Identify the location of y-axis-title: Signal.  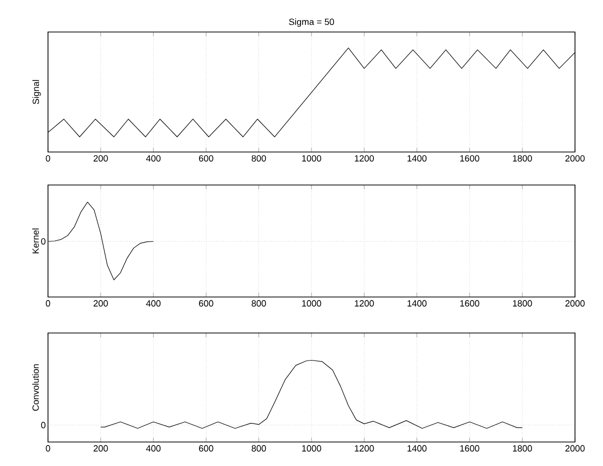
(36, 92).